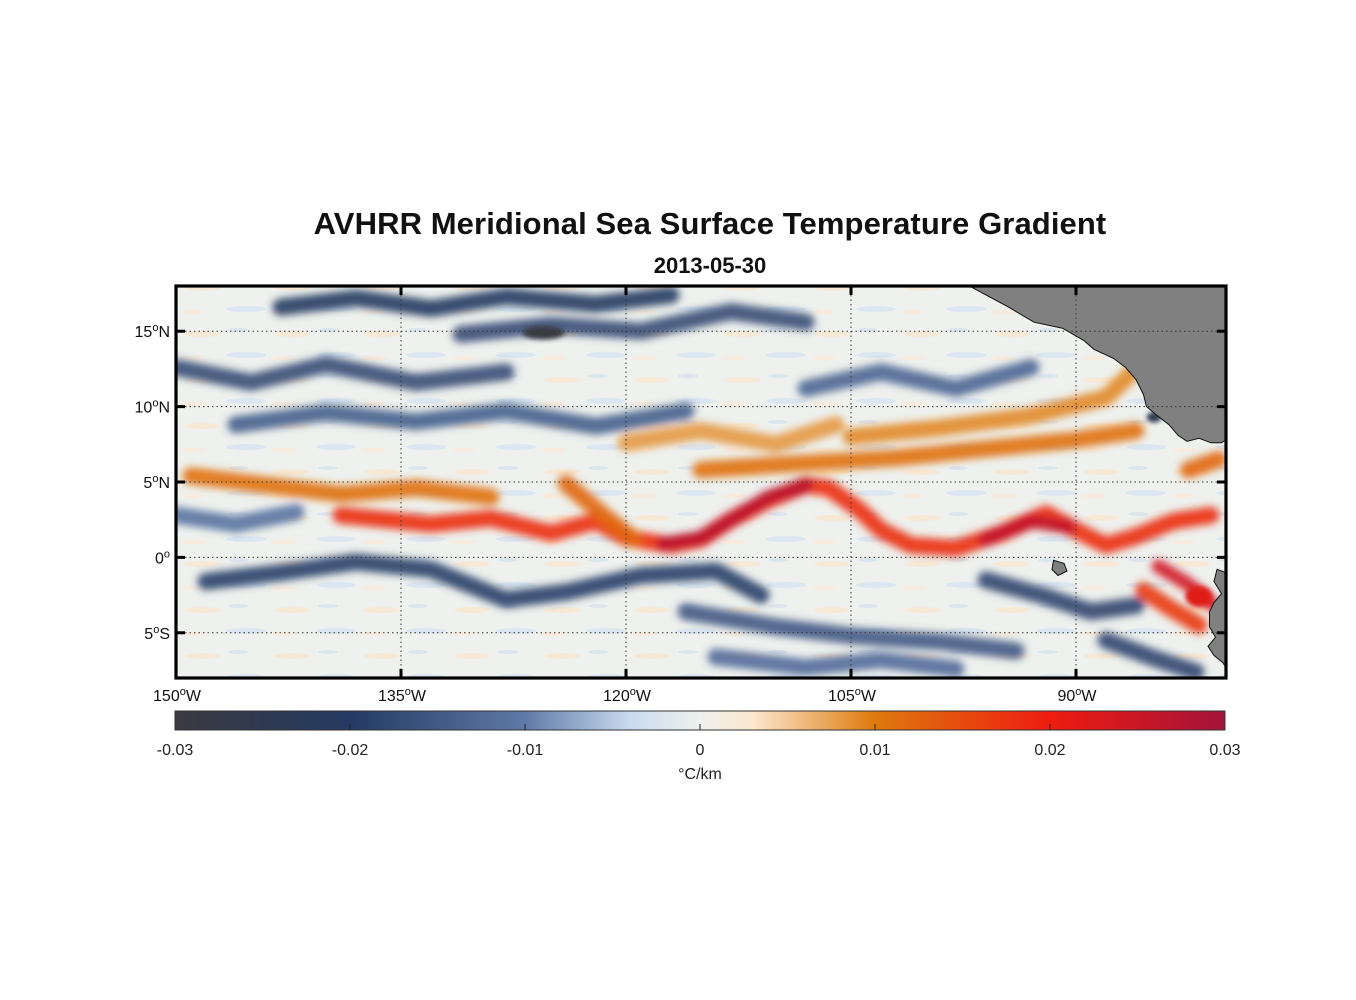 Image resolution: width=1356 pixels, height=1000 pixels. I want to click on land-layer, so click(1097, 477).